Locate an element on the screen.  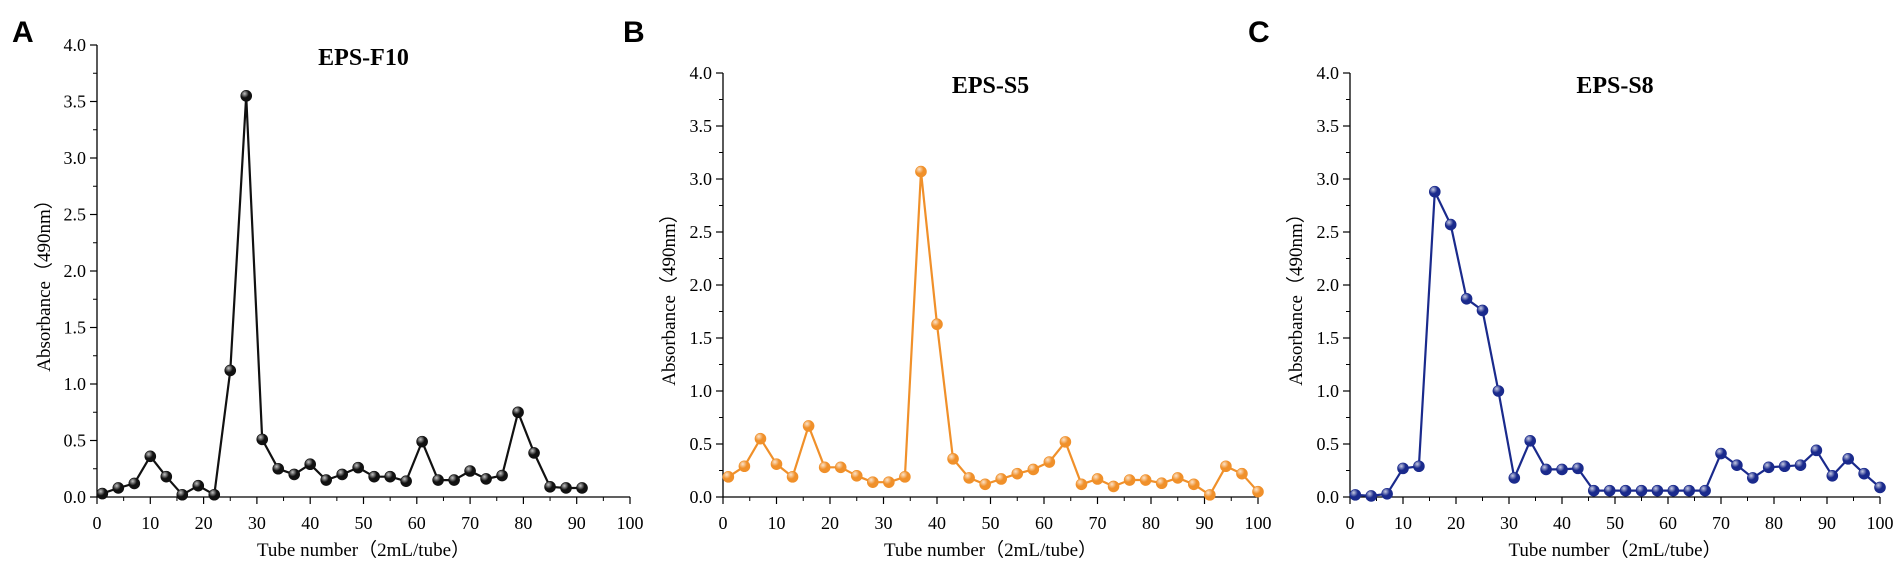
x-tick-label: 20 is located at coordinates (830, 523).